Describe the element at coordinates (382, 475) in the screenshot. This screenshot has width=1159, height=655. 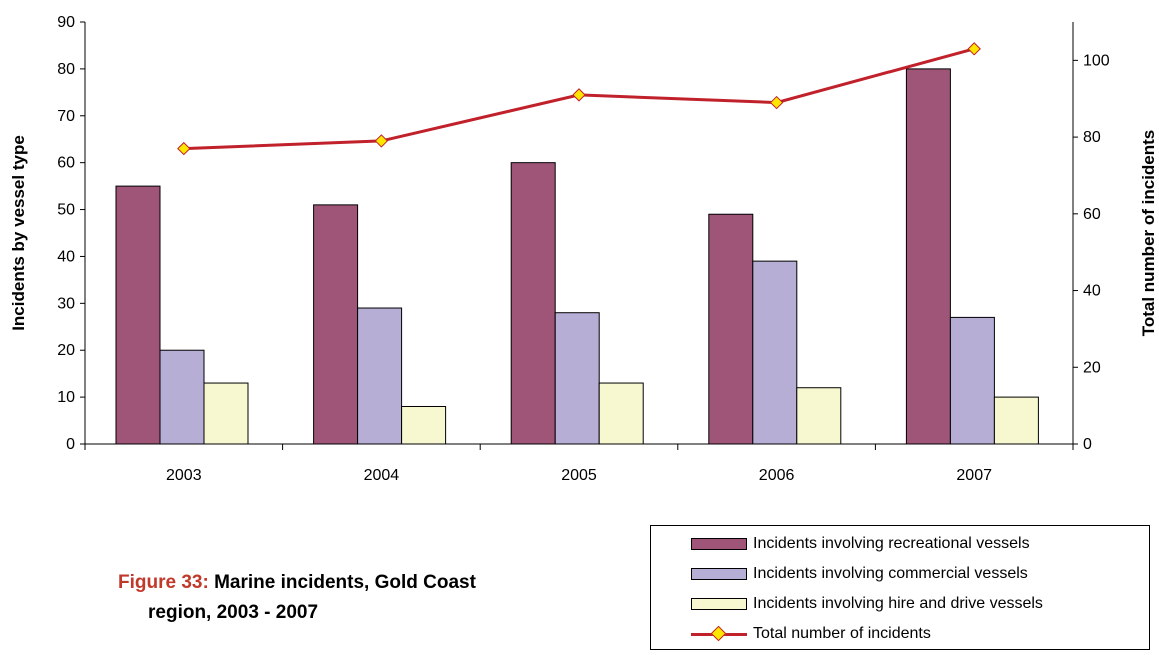
I see `x-tick-label: 2004` at that location.